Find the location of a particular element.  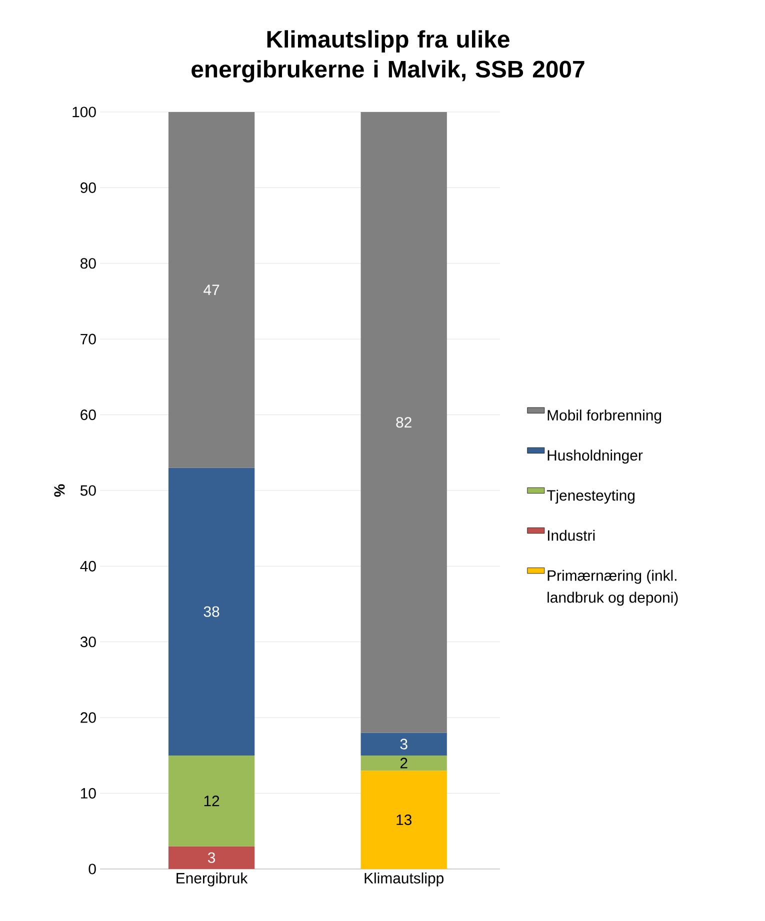

data-label: 82 is located at coordinates (404, 422).